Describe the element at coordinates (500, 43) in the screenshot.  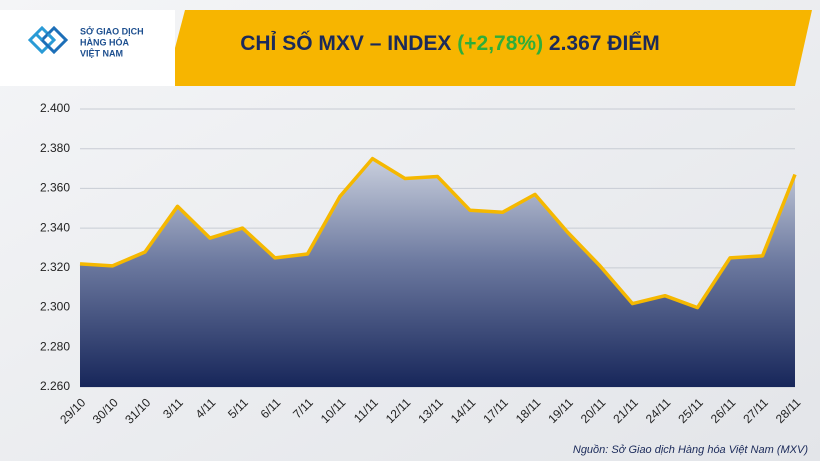
I see `title-change: (+2,78%)` at that location.